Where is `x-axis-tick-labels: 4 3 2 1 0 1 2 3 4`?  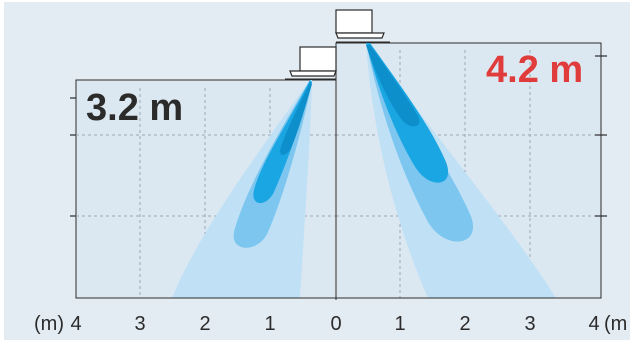
x-axis-tick-labels: 4 3 2 1 0 1 2 3 4 is located at coordinates (334, 324).